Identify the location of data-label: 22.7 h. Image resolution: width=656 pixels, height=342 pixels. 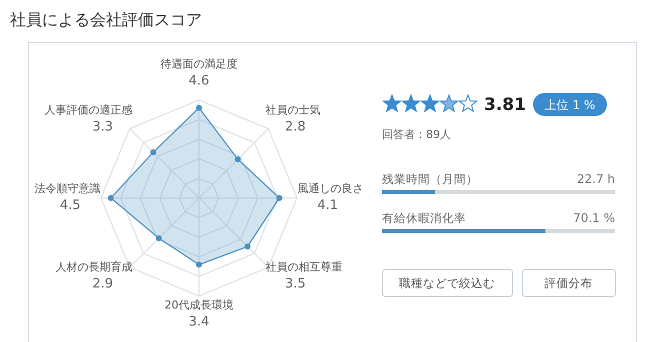
(595, 179).